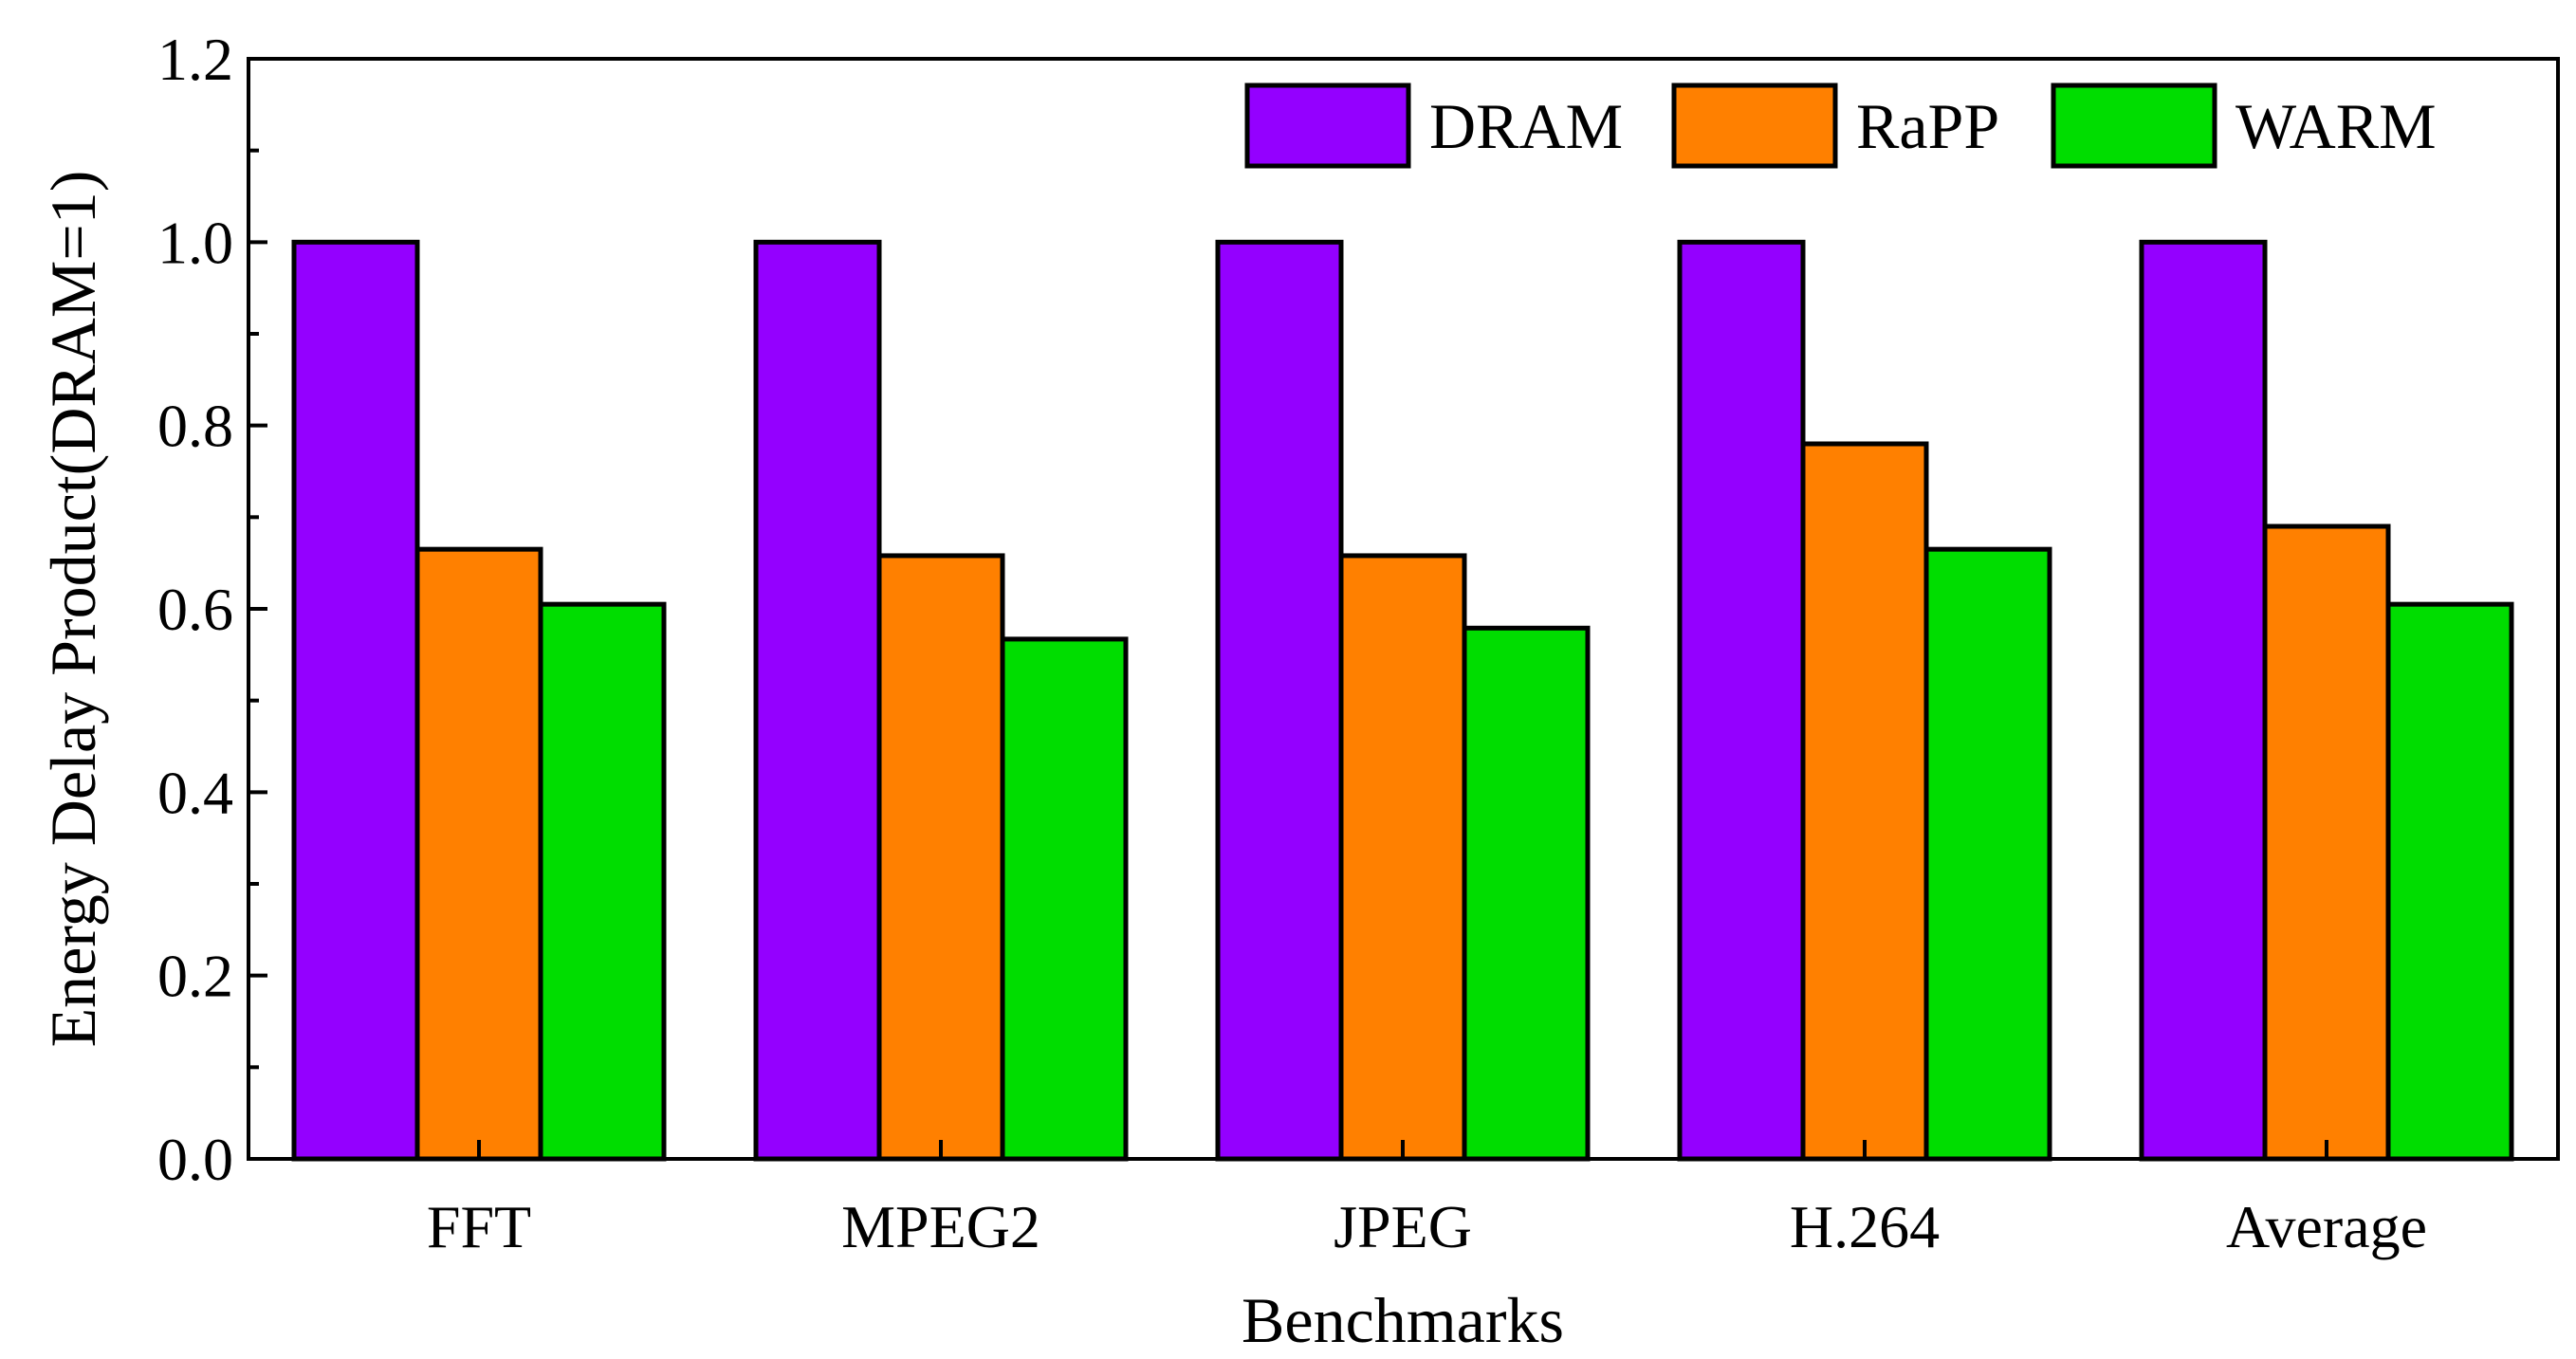 Image resolution: width=2576 pixels, height=1359 pixels. What do you see at coordinates (2336, 126) in the screenshot?
I see `legend-label-warm: WARM` at bounding box center [2336, 126].